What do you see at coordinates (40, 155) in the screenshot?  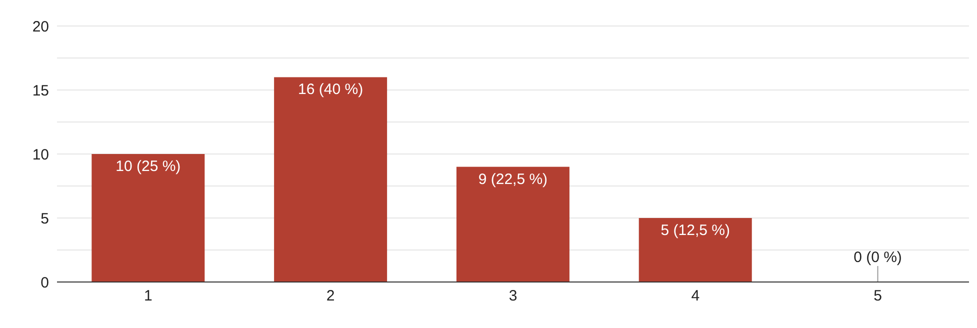 I see `y-tick-label: 10` at bounding box center [40, 155].